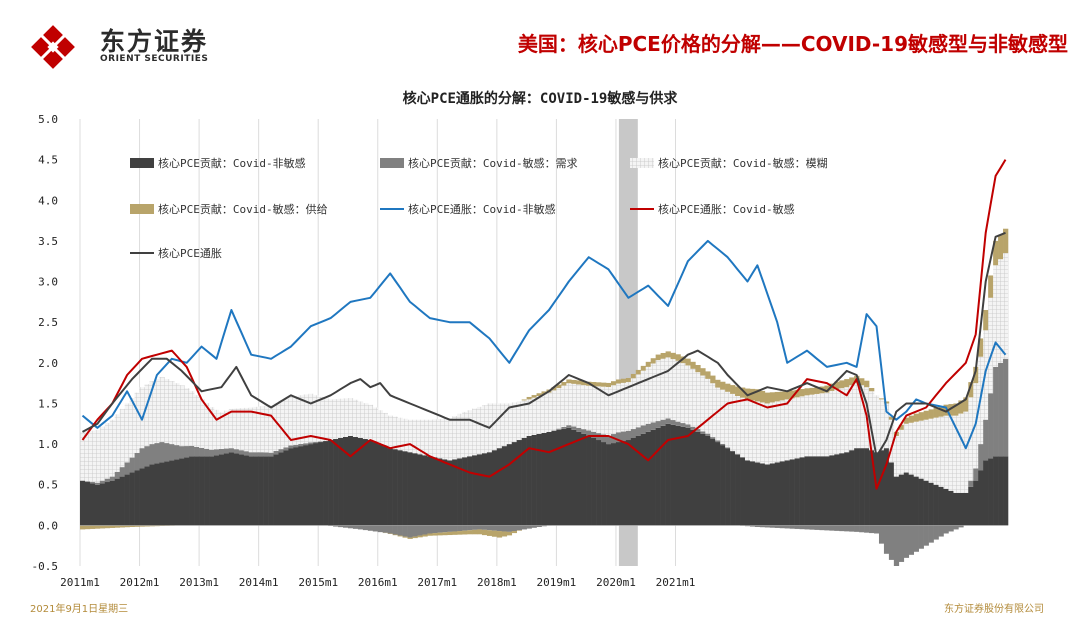  Describe the element at coordinates (557, 582) in the screenshot. I see `x-tick-label: 2019m1` at that location.